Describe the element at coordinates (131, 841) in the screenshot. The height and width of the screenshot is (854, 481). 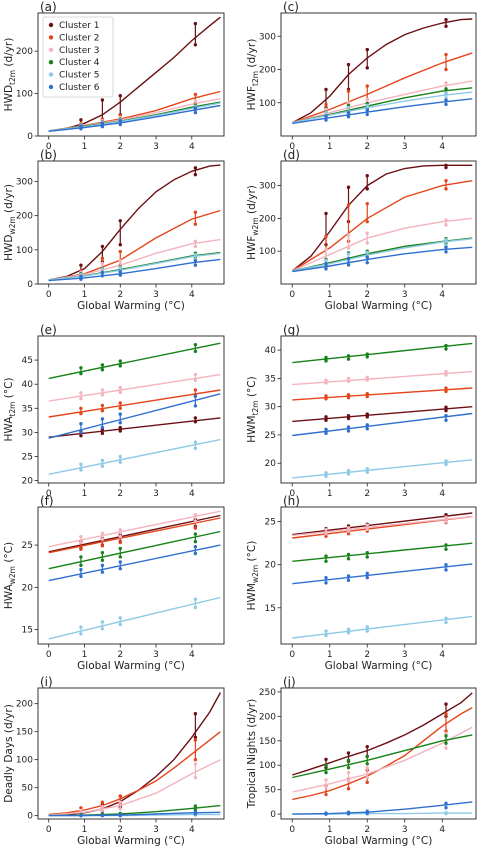
I see `x-axis-label: Global Warming (°C)` at that location.